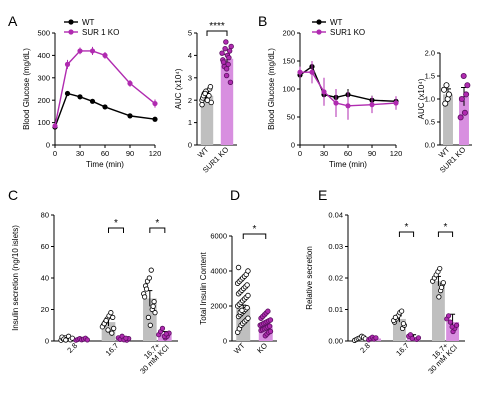 The height and width of the screenshot is (406, 479). Describe the element at coordinates (13, 195) in the screenshot. I see `panel-letter: C` at that location.